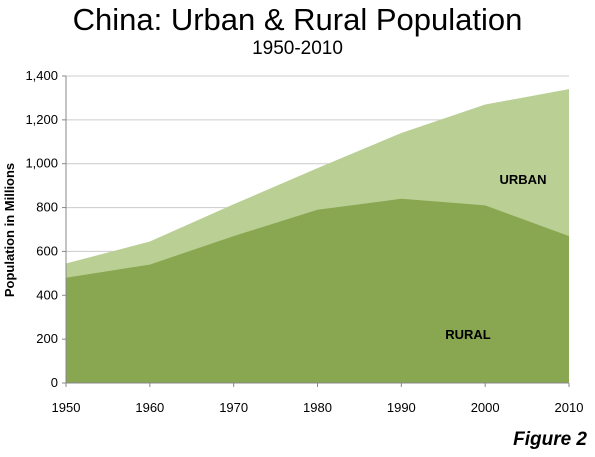  What do you see at coordinates (41, 229) in the screenshot?
I see `y-tick-labels: 0 200 400 600 800 1,000 1,200 1,400` at bounding box center [41, 229].